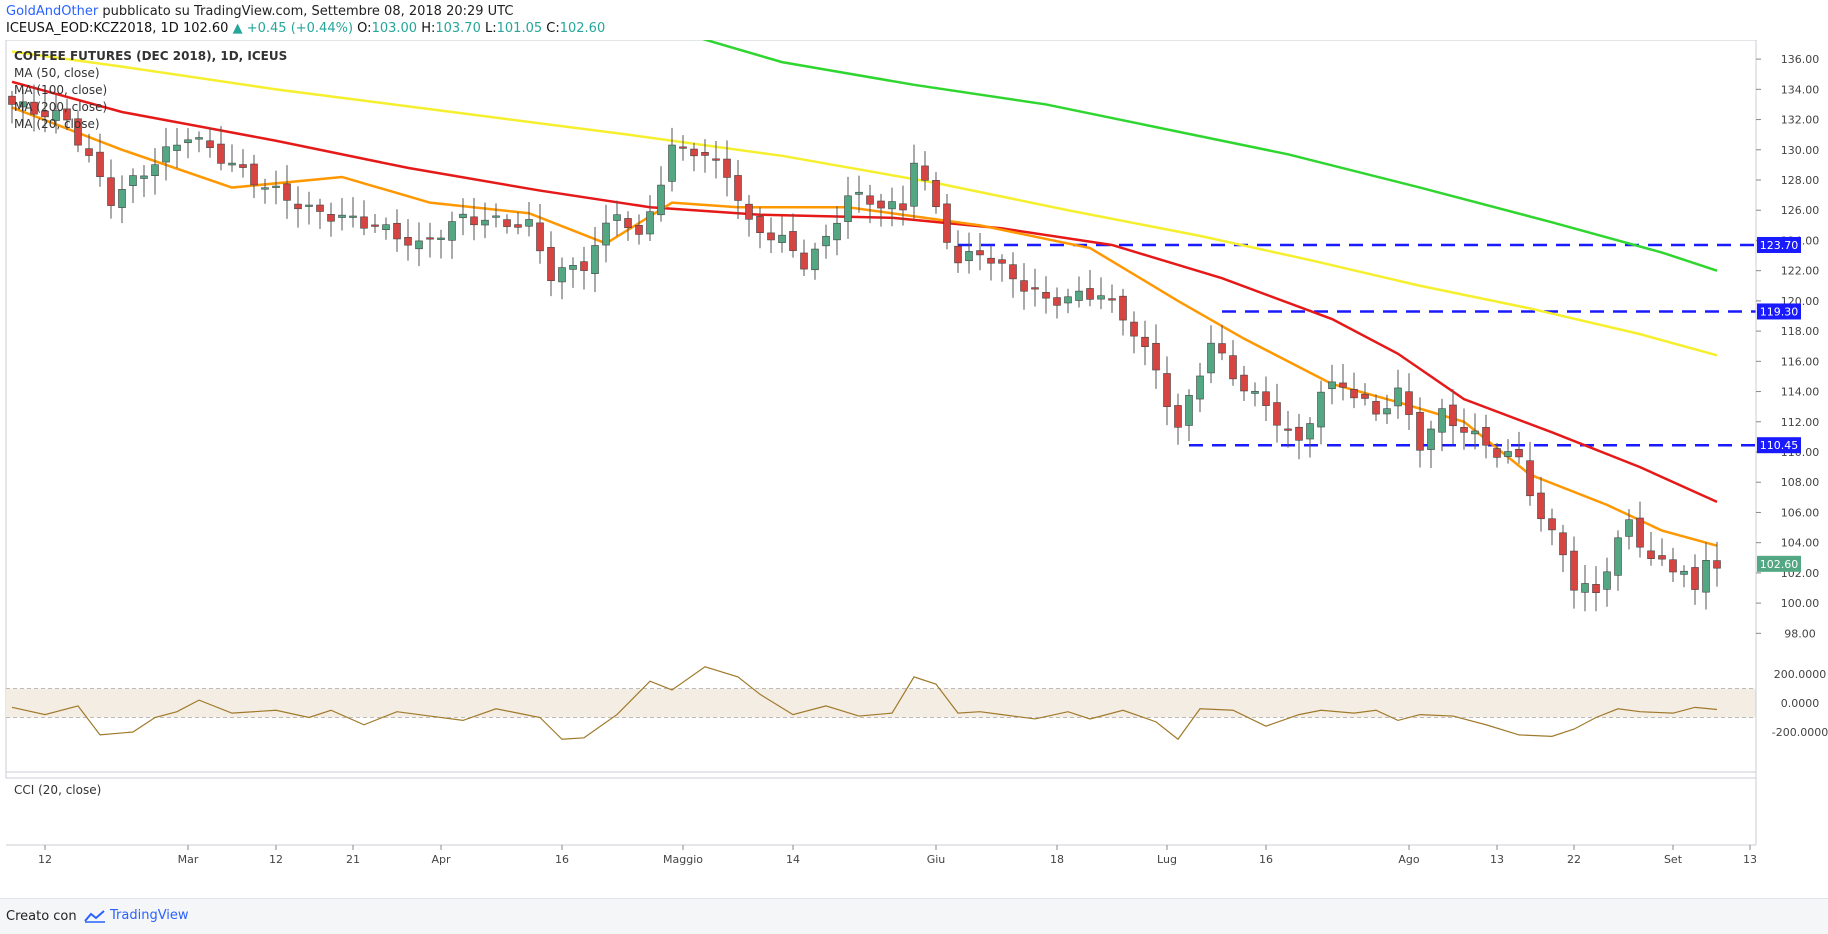 The height and width of the screenshot is (934, 1828). What do you see at coordinates (1800, 603) in the screenshot?
I see `price-tick-label: 100.00` at bounding box center [1800, 603].